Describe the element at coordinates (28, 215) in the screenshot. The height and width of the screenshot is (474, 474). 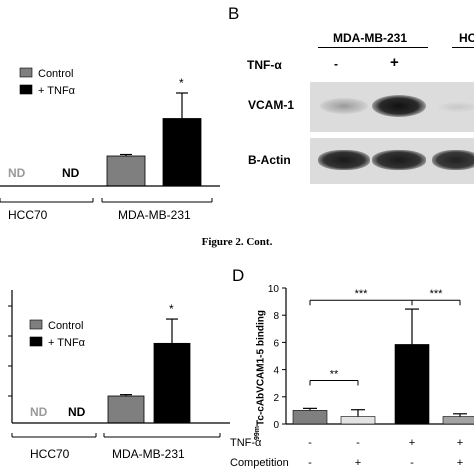
I see `top-xlabel-hcc70: HCC70` at that location.